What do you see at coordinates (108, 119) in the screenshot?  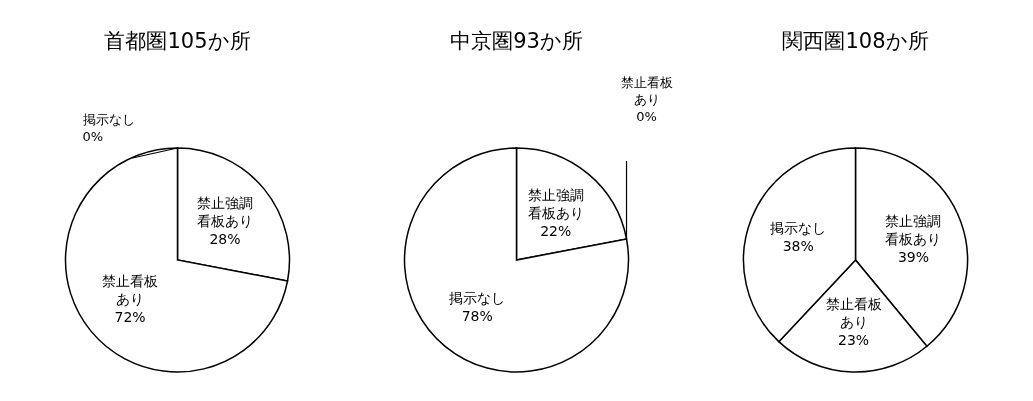 I see `category-label: 掲示なし` at bounding box center [108, 119].